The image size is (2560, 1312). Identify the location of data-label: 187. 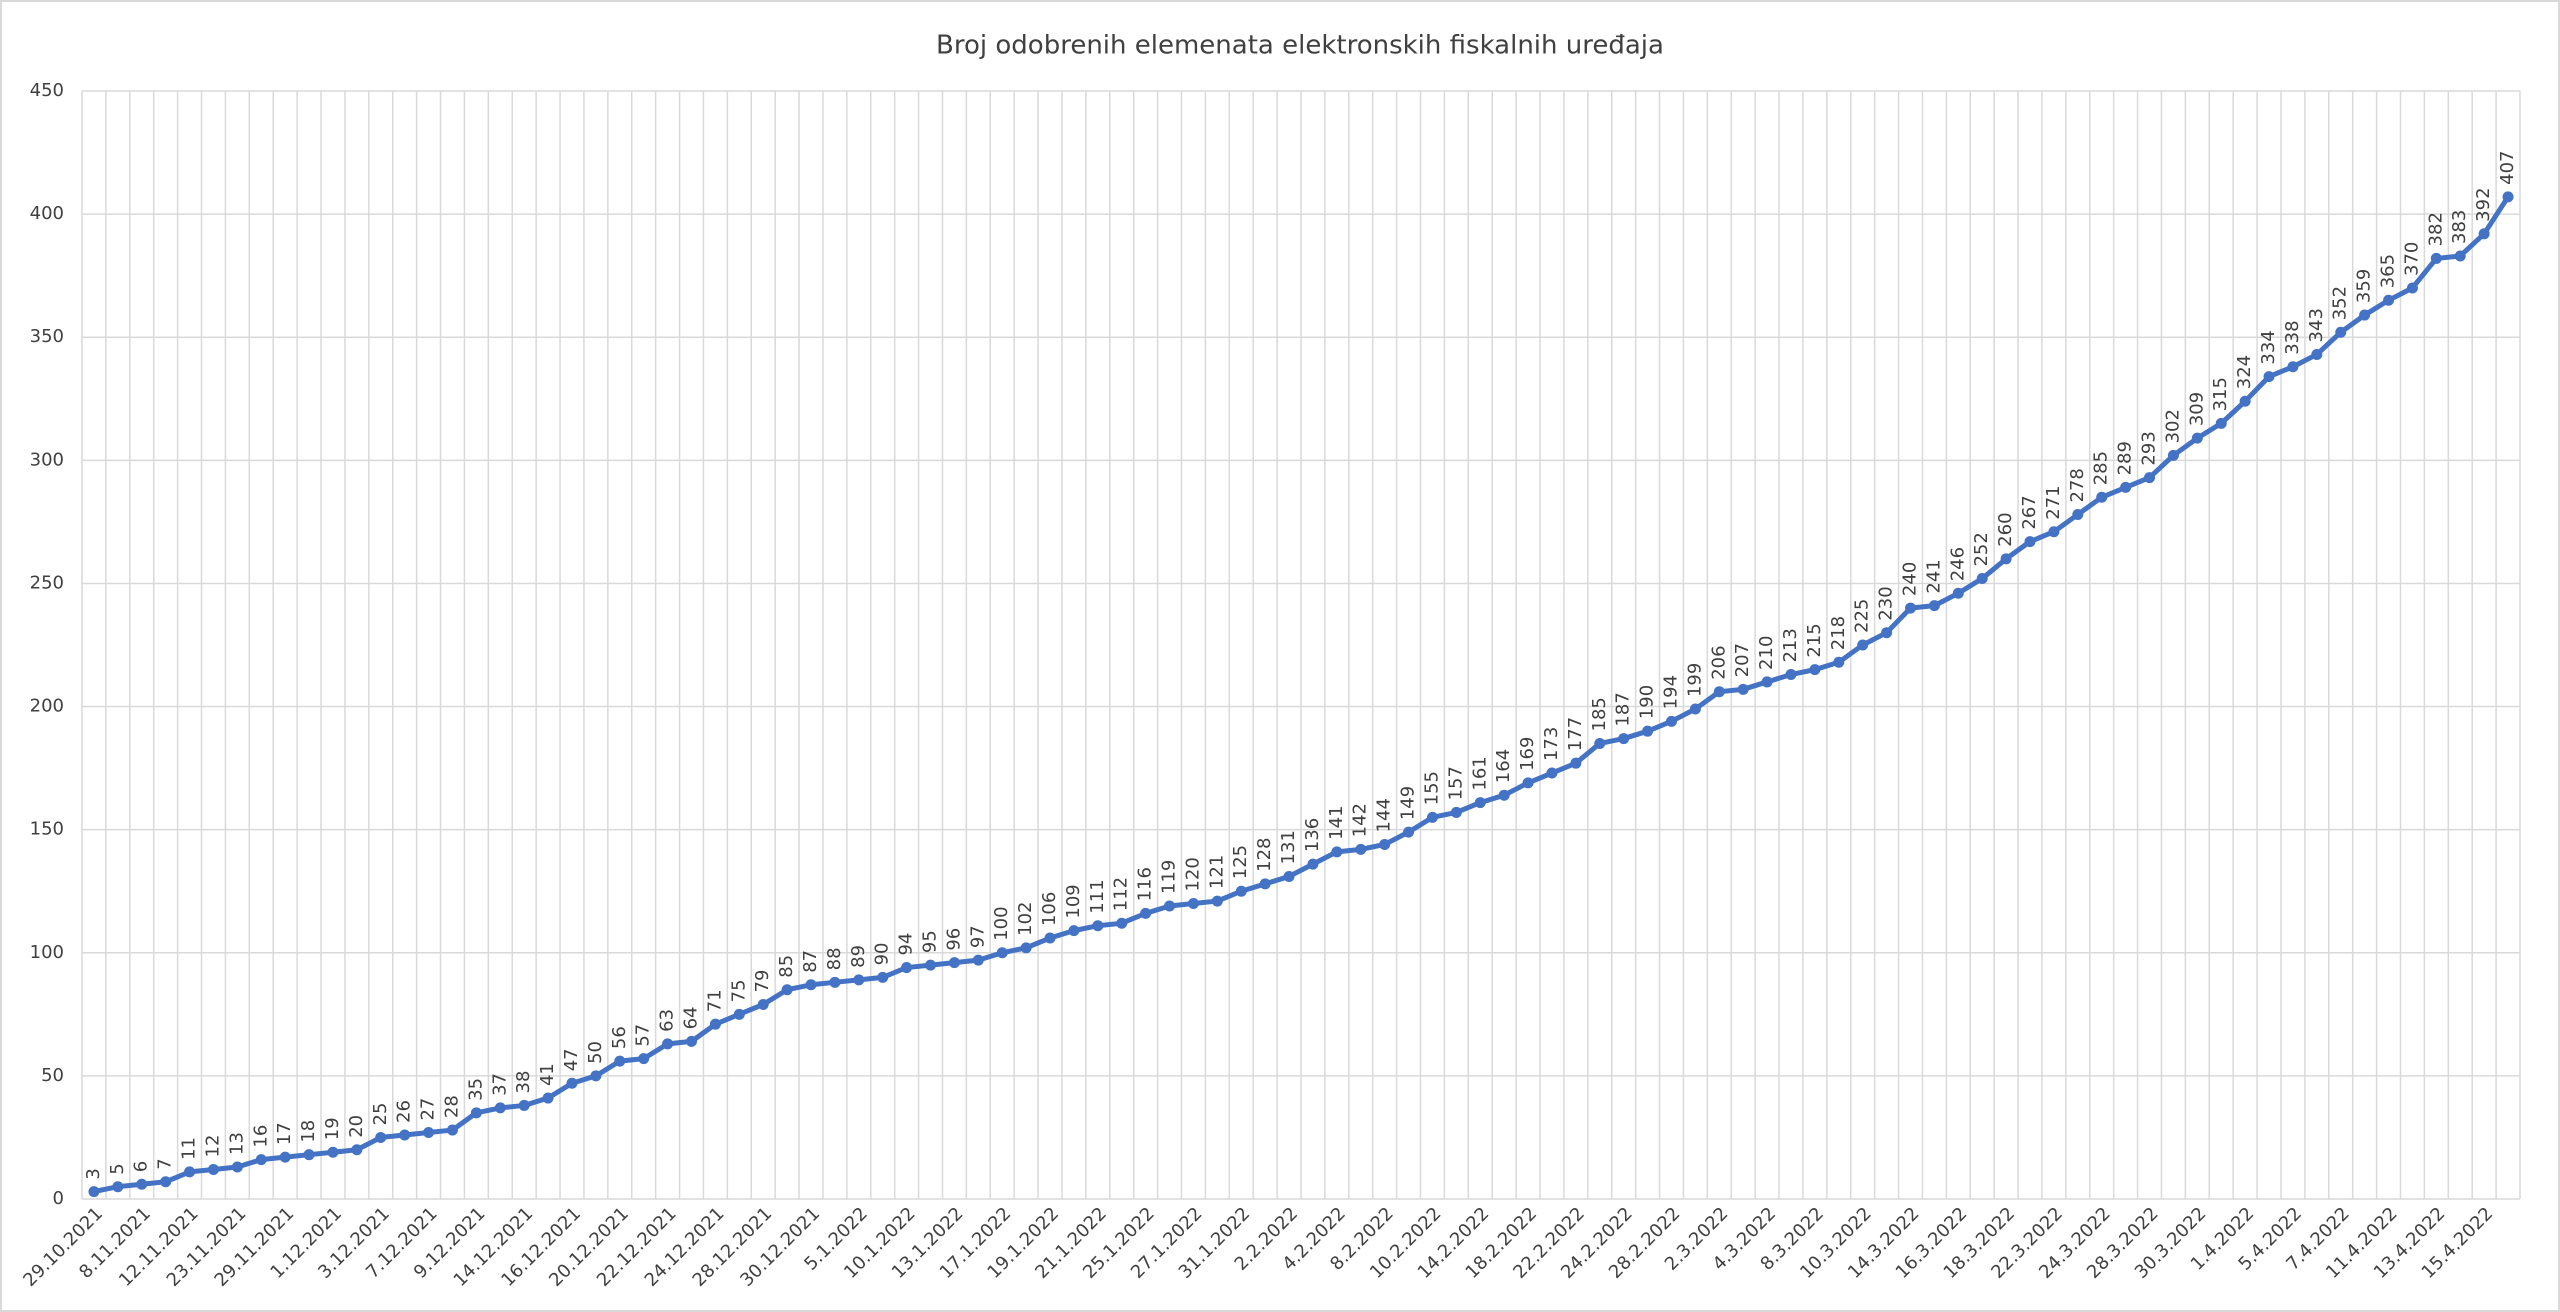
(1623, 709).